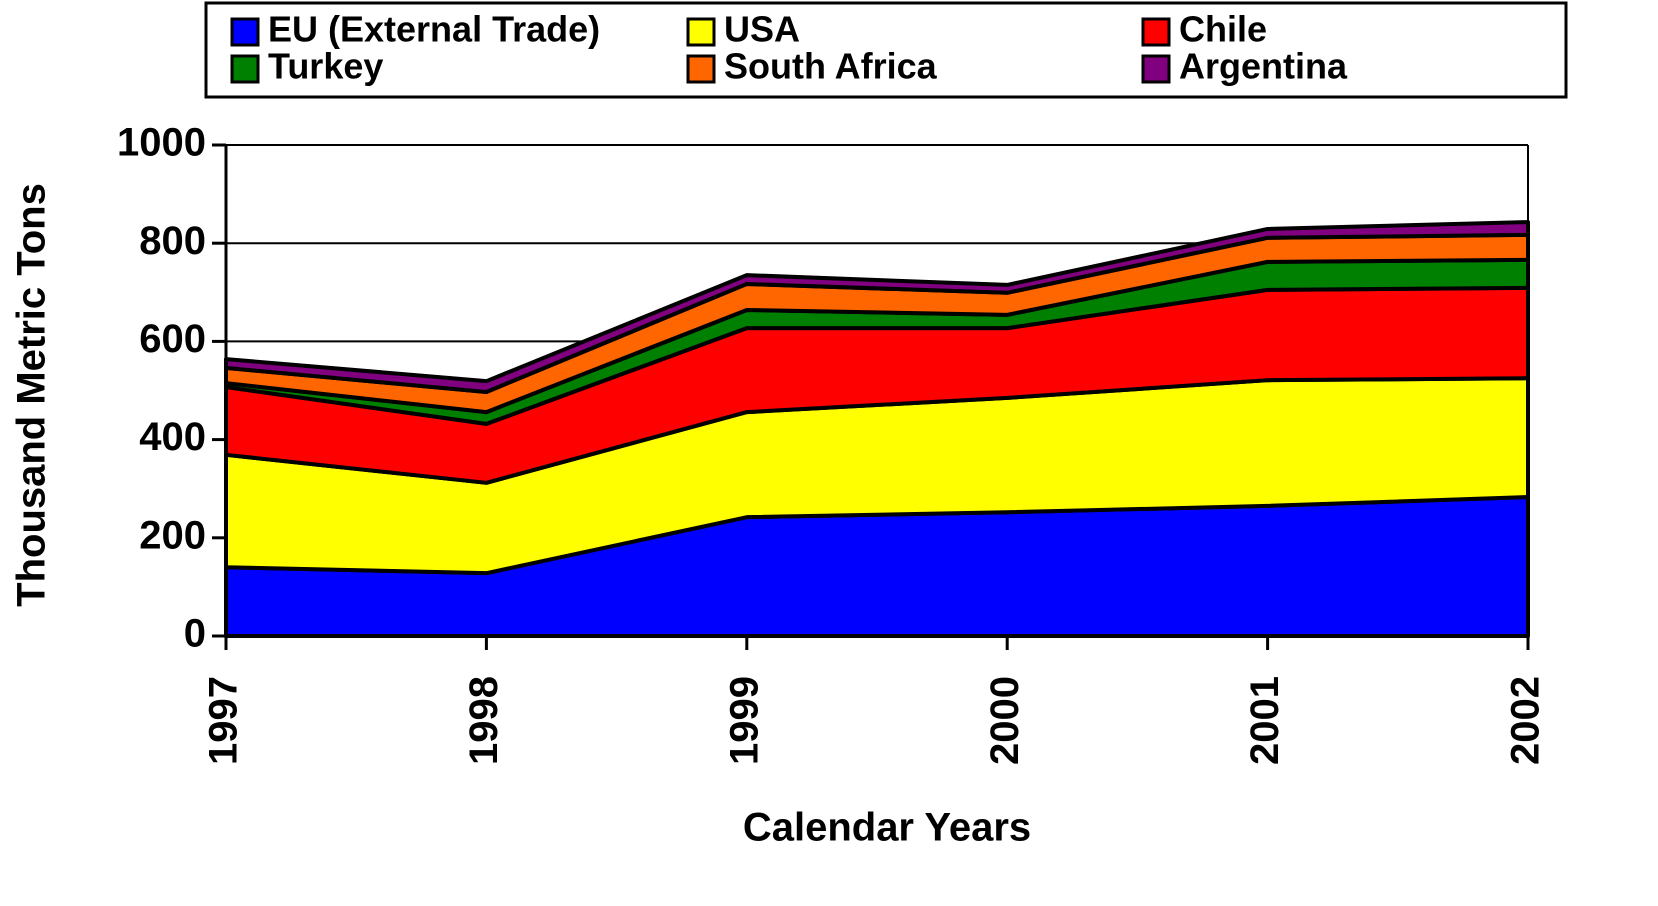  What do you see at coordinates (172, 339) in the screenshot?
I see `y-tick-label: 600` at bounding box center [172, 339].